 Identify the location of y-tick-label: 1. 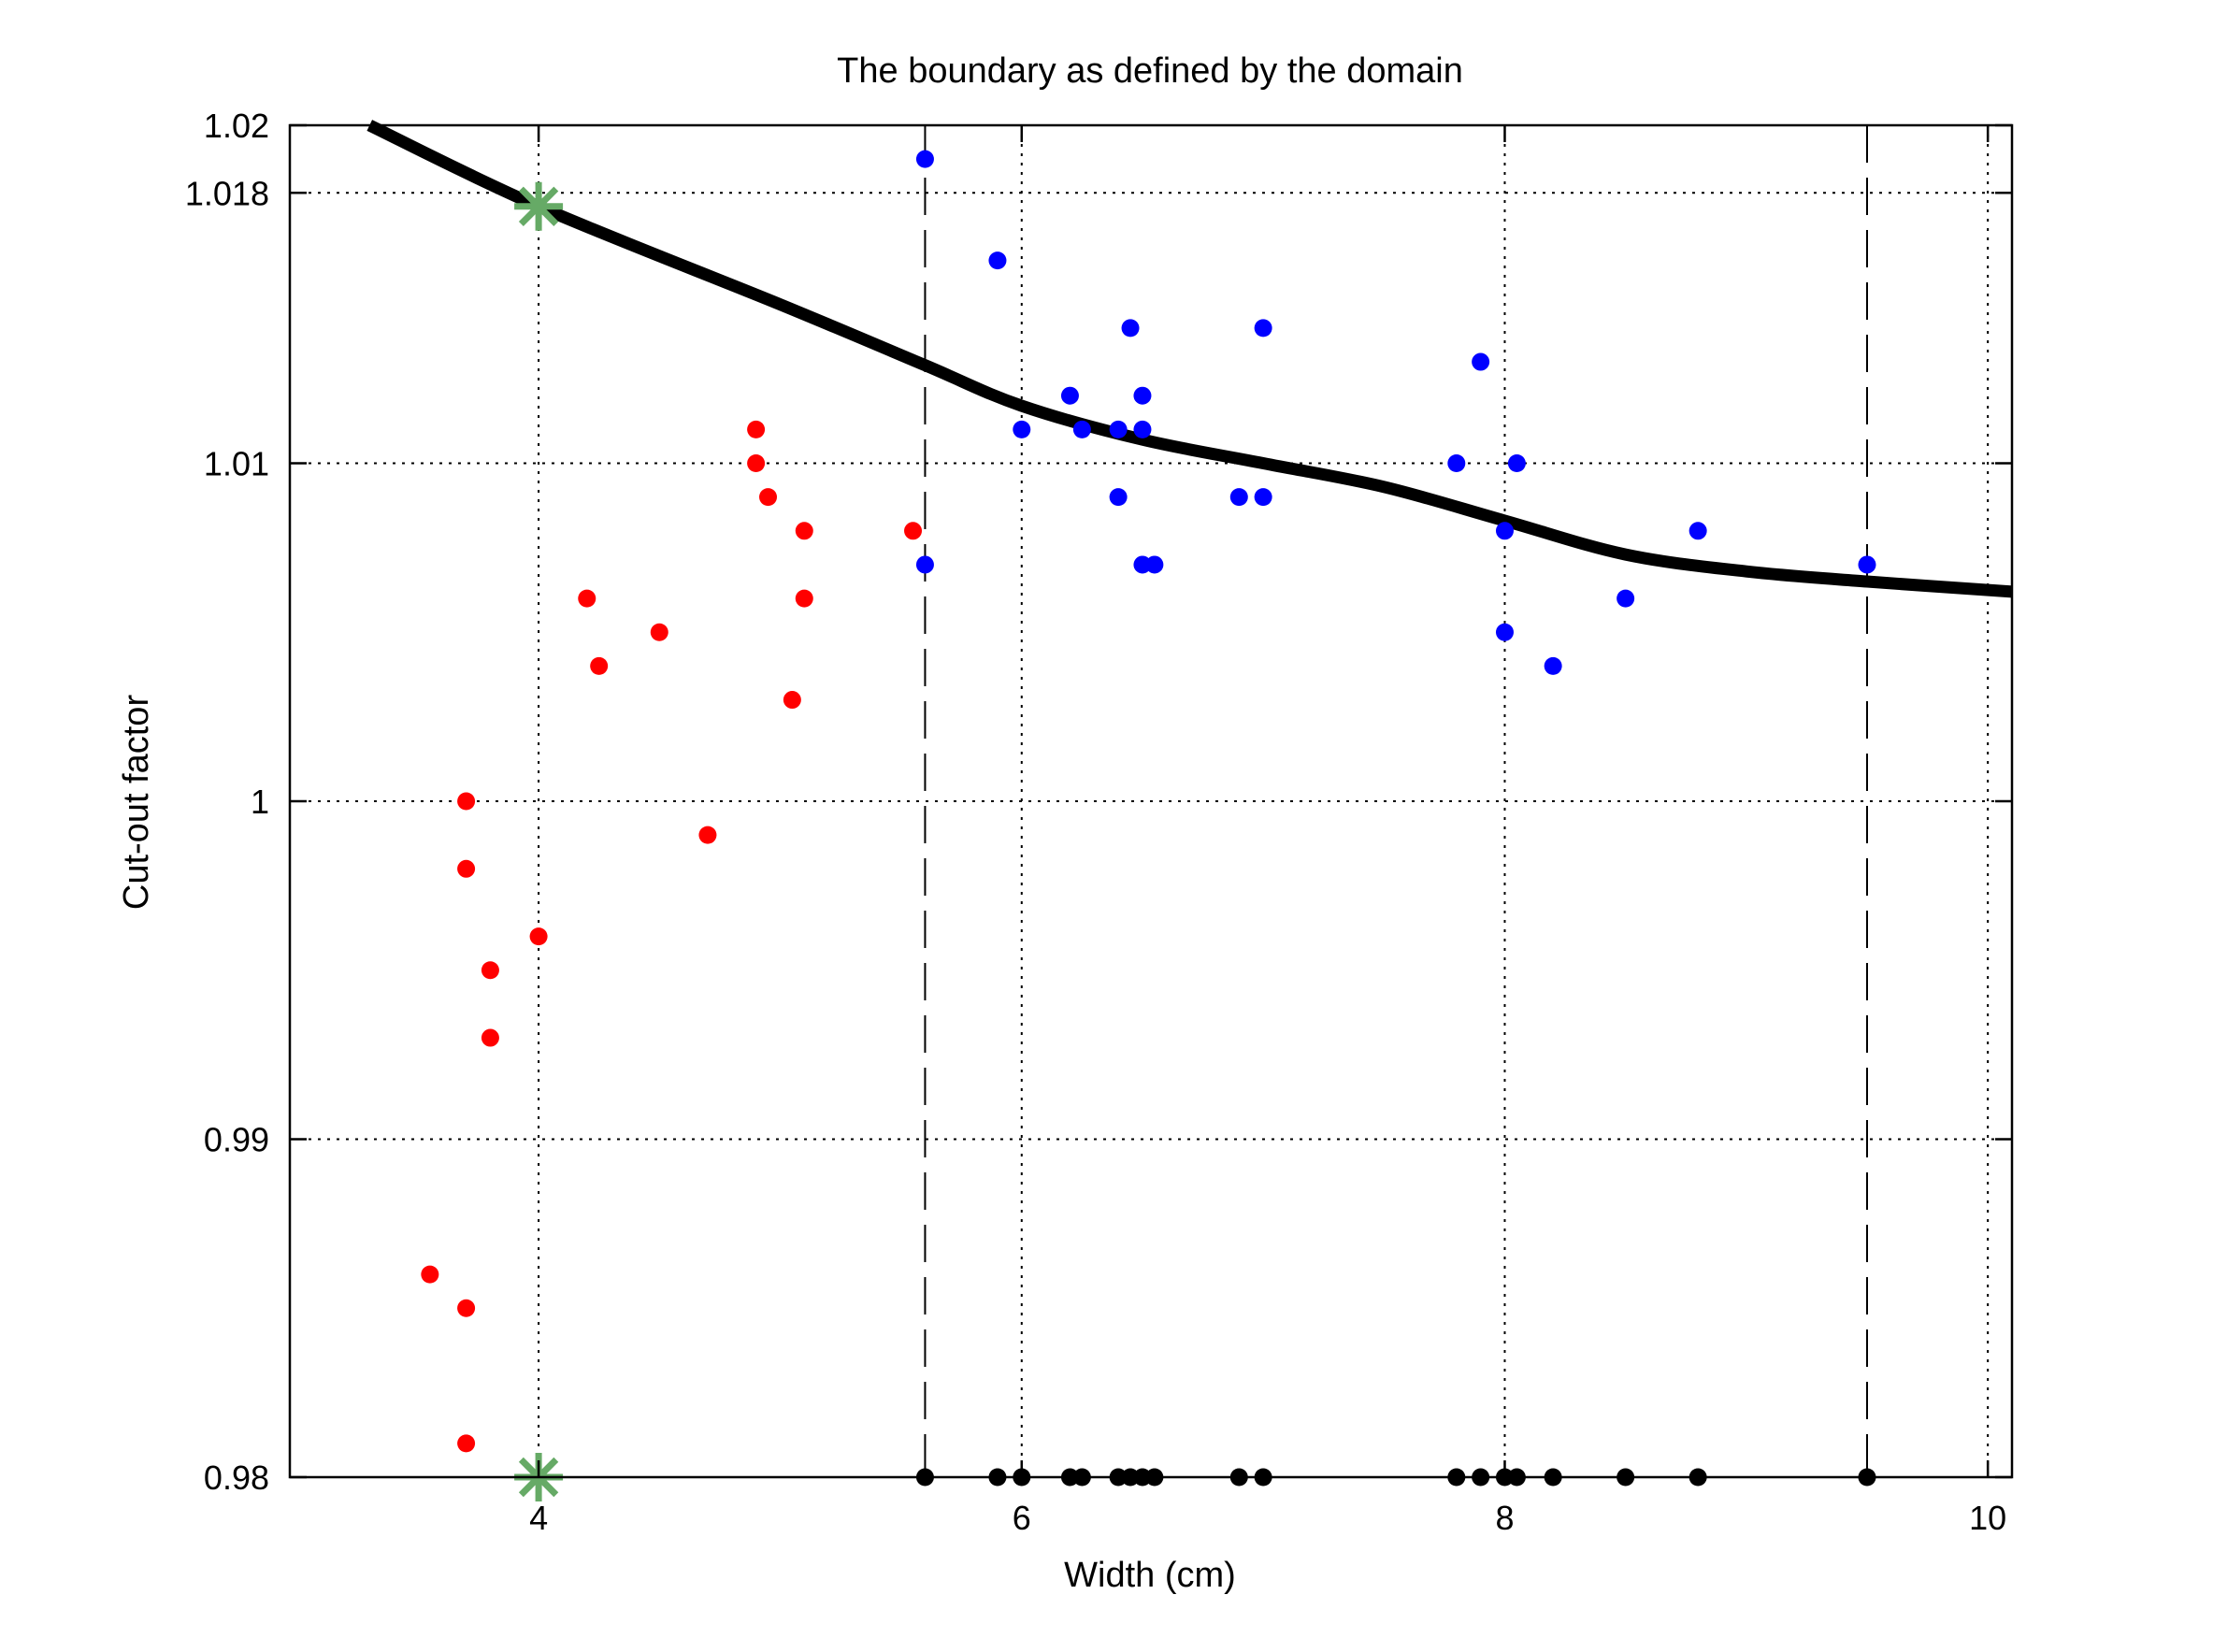
(260, 802).